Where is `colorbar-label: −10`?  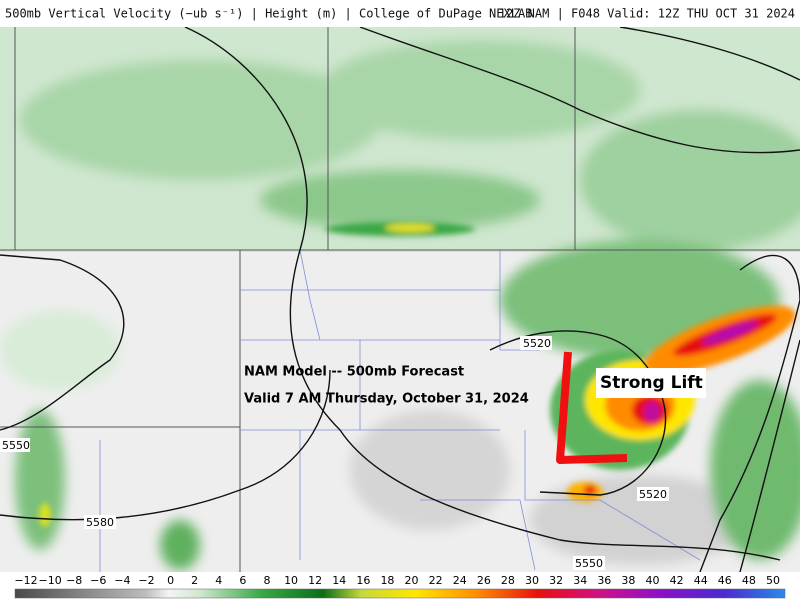 colorbar-label: −10 is located at coordinates (49, 580).